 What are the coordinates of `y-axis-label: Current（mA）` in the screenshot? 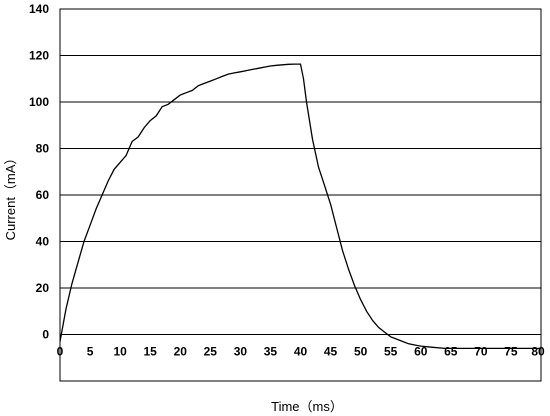 It's located at (10, 196).